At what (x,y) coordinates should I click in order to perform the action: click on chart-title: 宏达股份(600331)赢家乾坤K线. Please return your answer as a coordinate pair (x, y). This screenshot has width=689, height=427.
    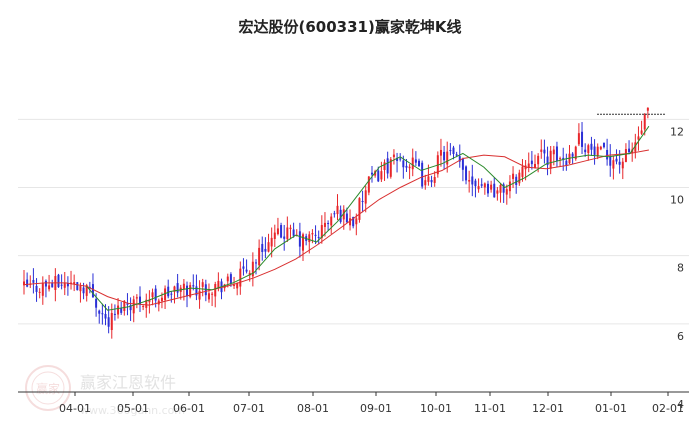
    Looking at the image, I should click on (350, 27).